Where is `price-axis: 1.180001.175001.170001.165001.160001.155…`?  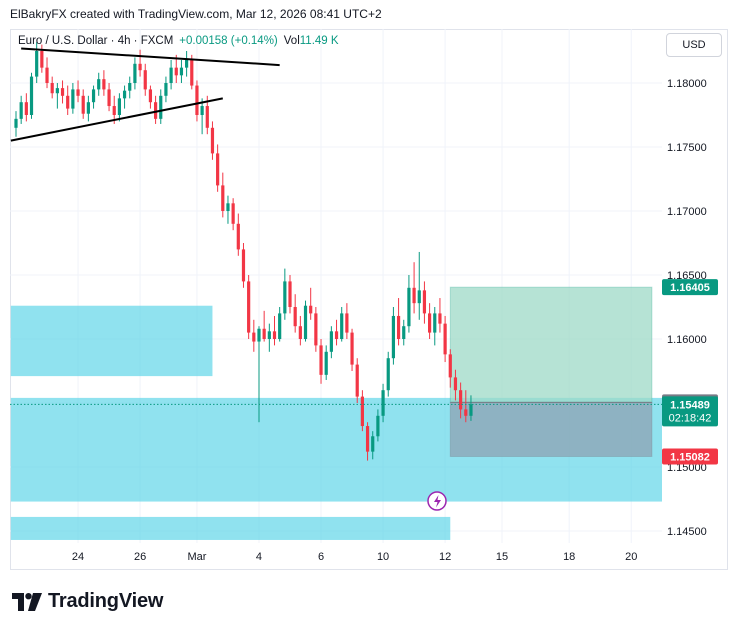 price-axis: 1.180001.175001.170001.165001.160001.155… is located at coordinates (687, 308).